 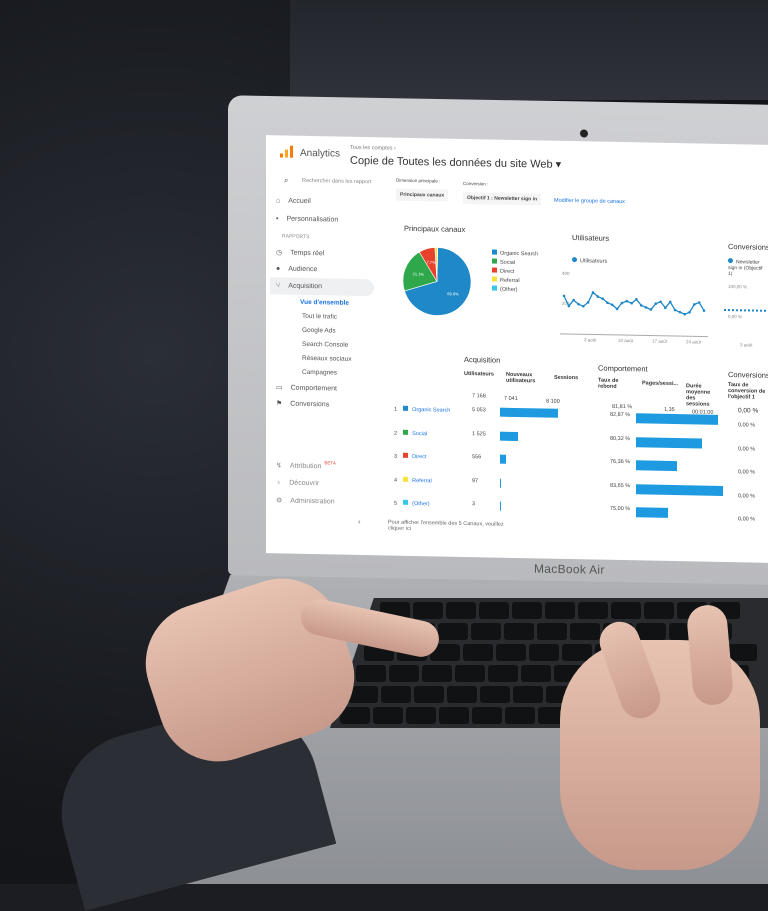 What do you see at coordinates (747, 391) in the screenshot?
I see `col-header-conv-rate: Taux de conversion de l'objectif 1` at bounding box center [747, 391].